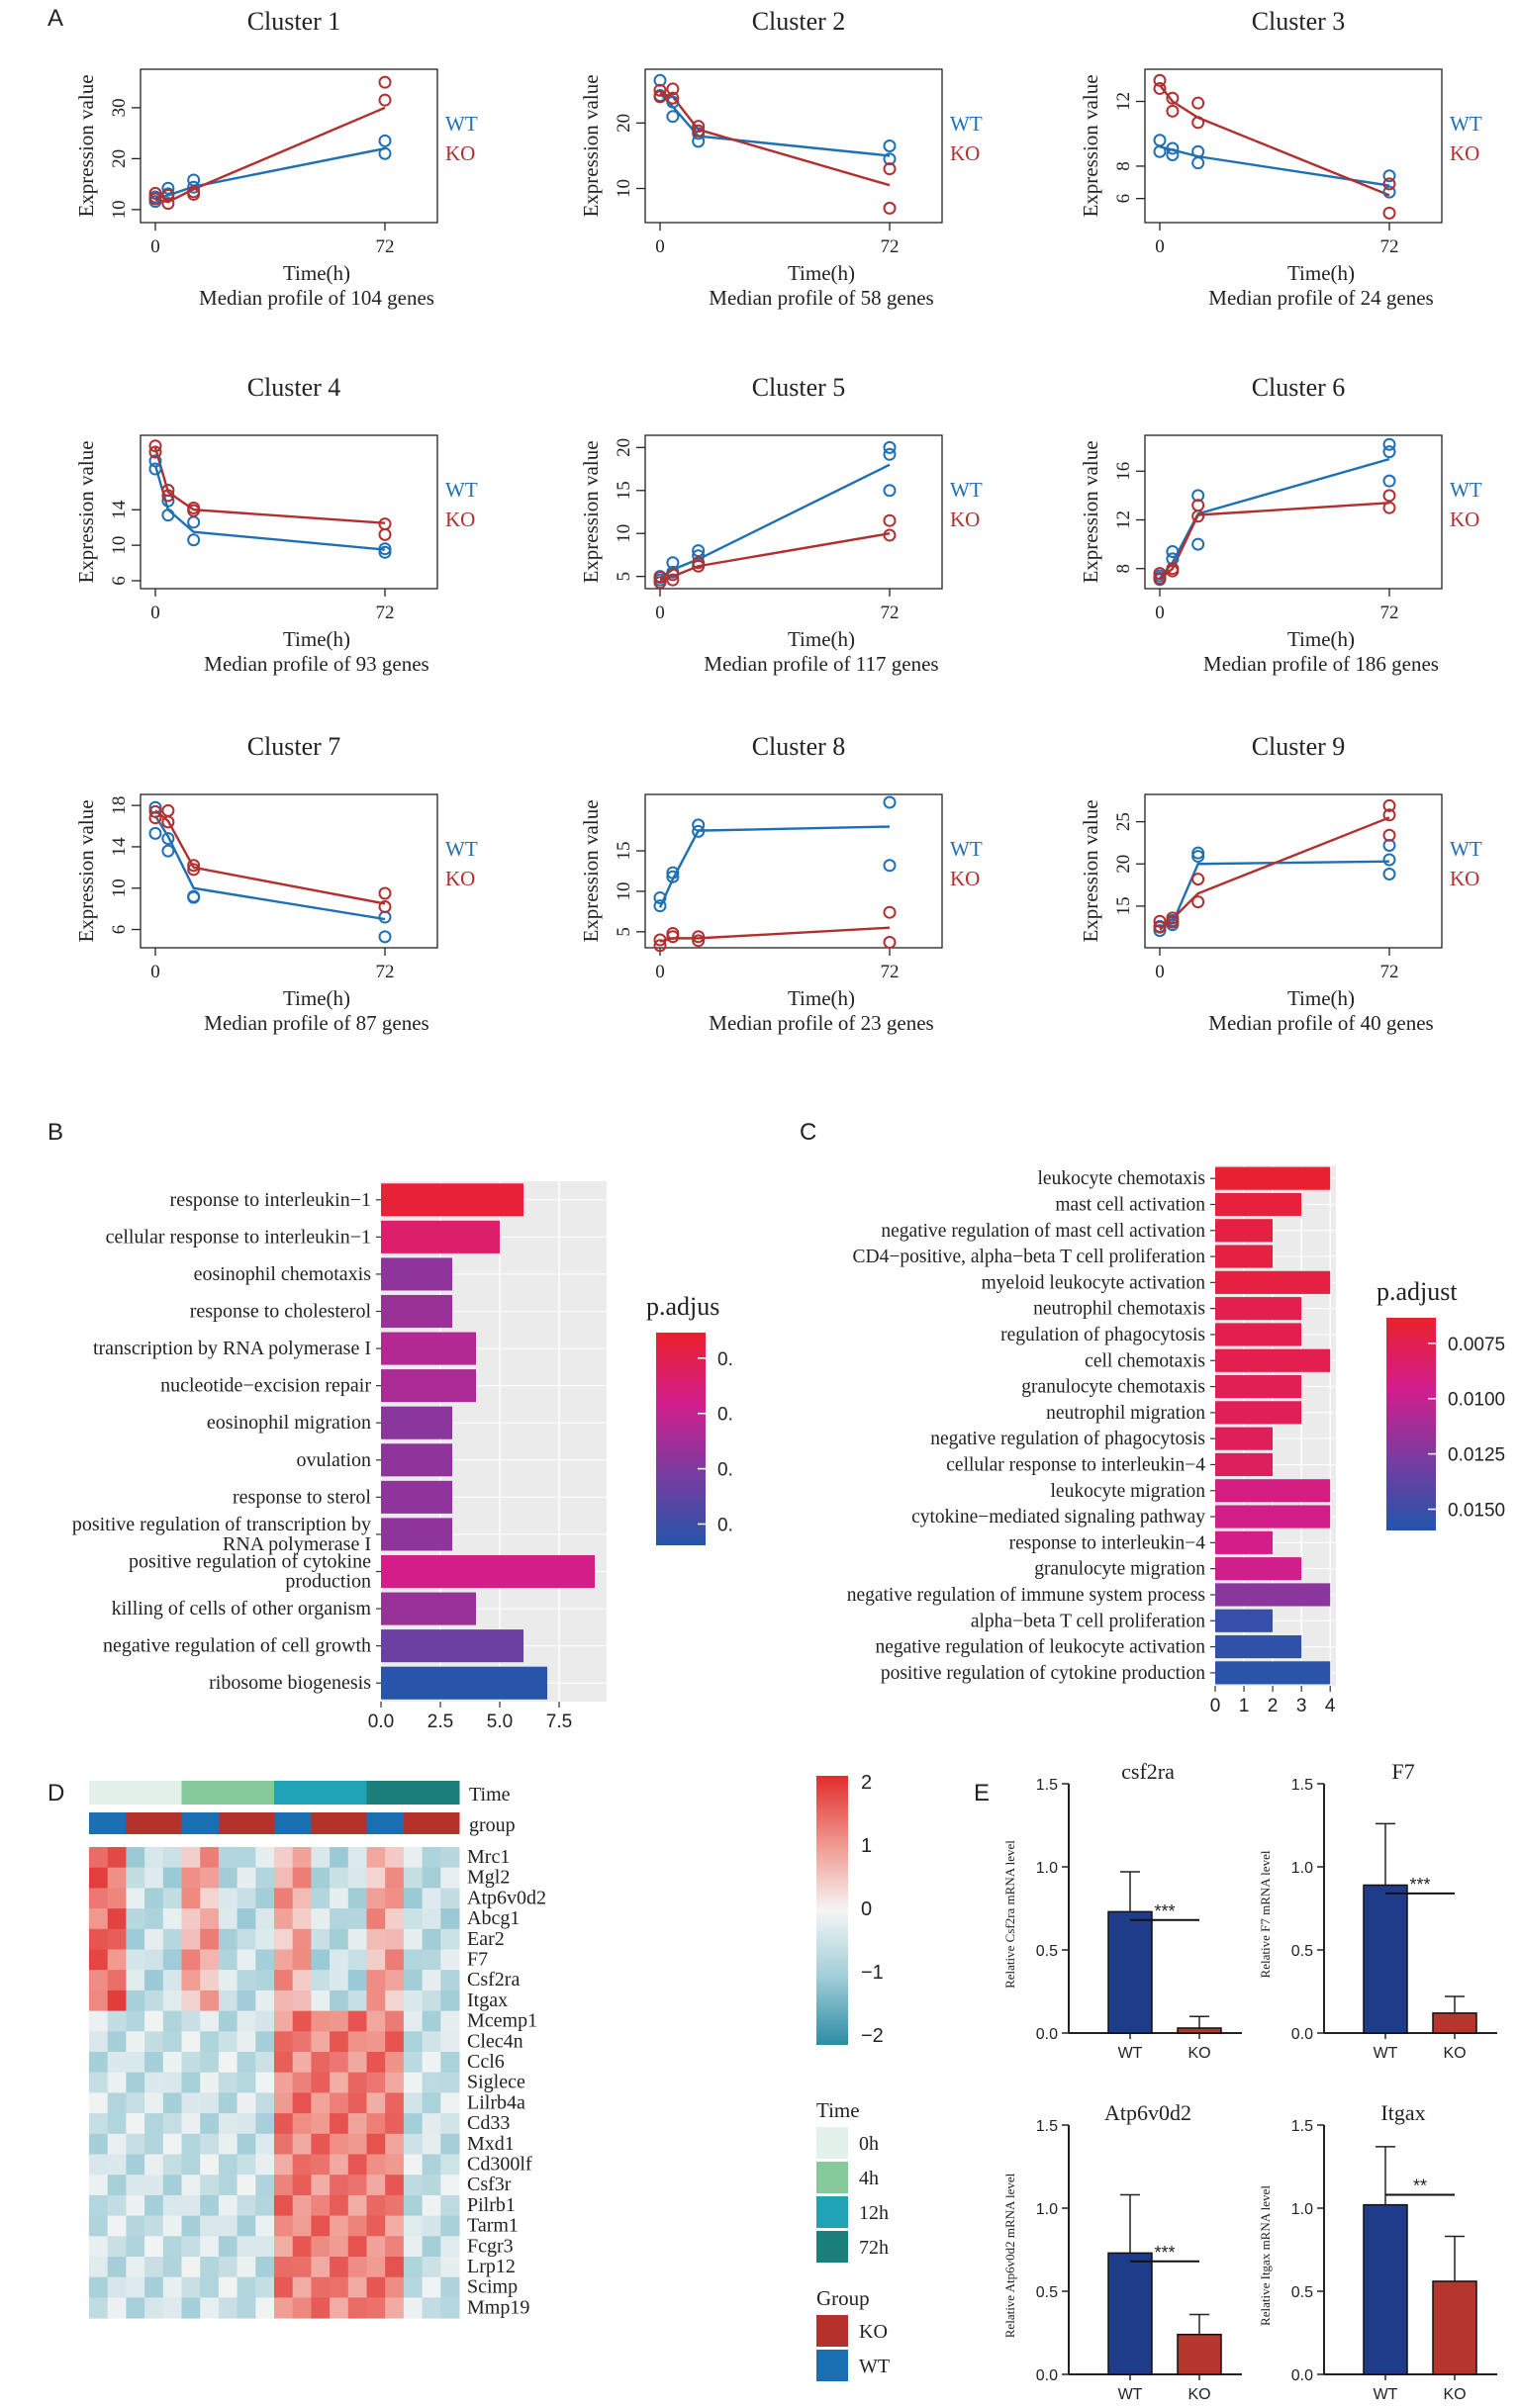  I want to click on legend-title: p.adjus, so click(682, 1306).